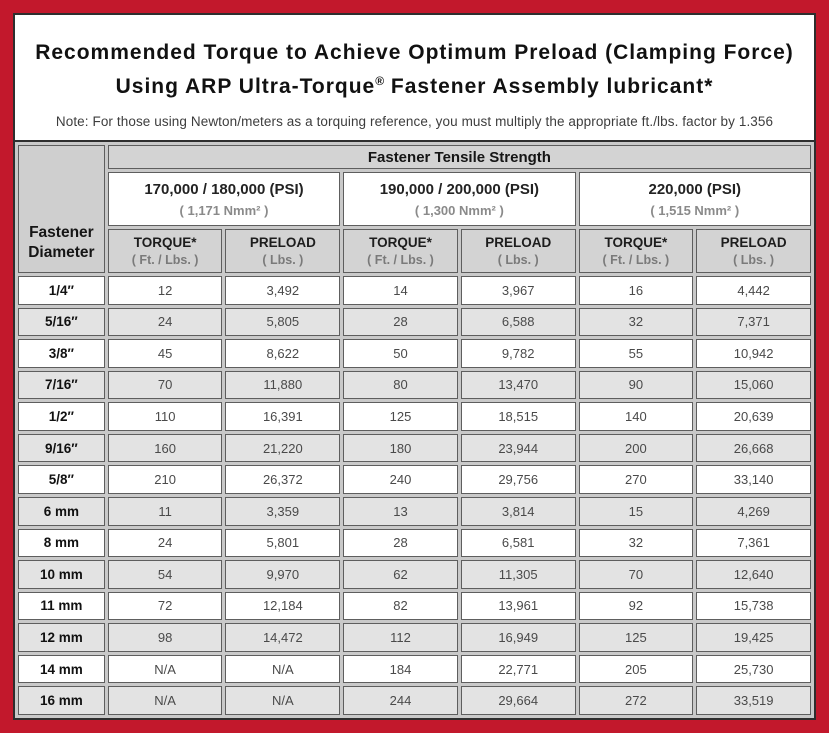 The image size is (829, 733). I want to click on torque-cell: 28, so click(400, 543).